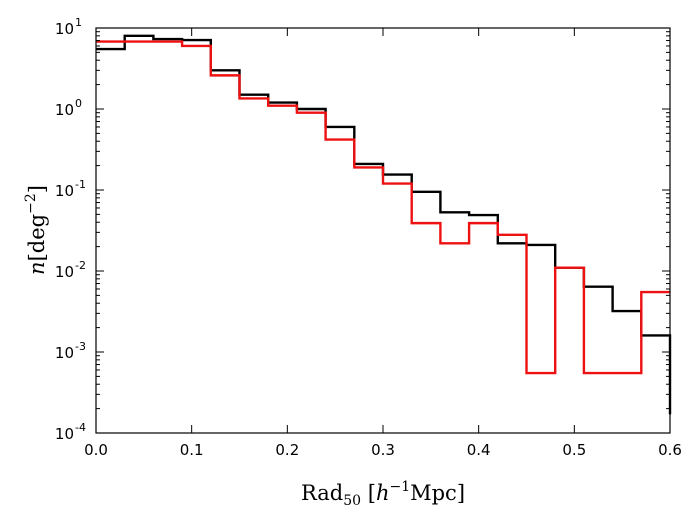 Image resolution: width=699 pixels, height=522 pixels. What do you see at coordinates (670, 450) in the screenshot?
I see `x-tick-label: 0.6` at bounding box center [670, 450].